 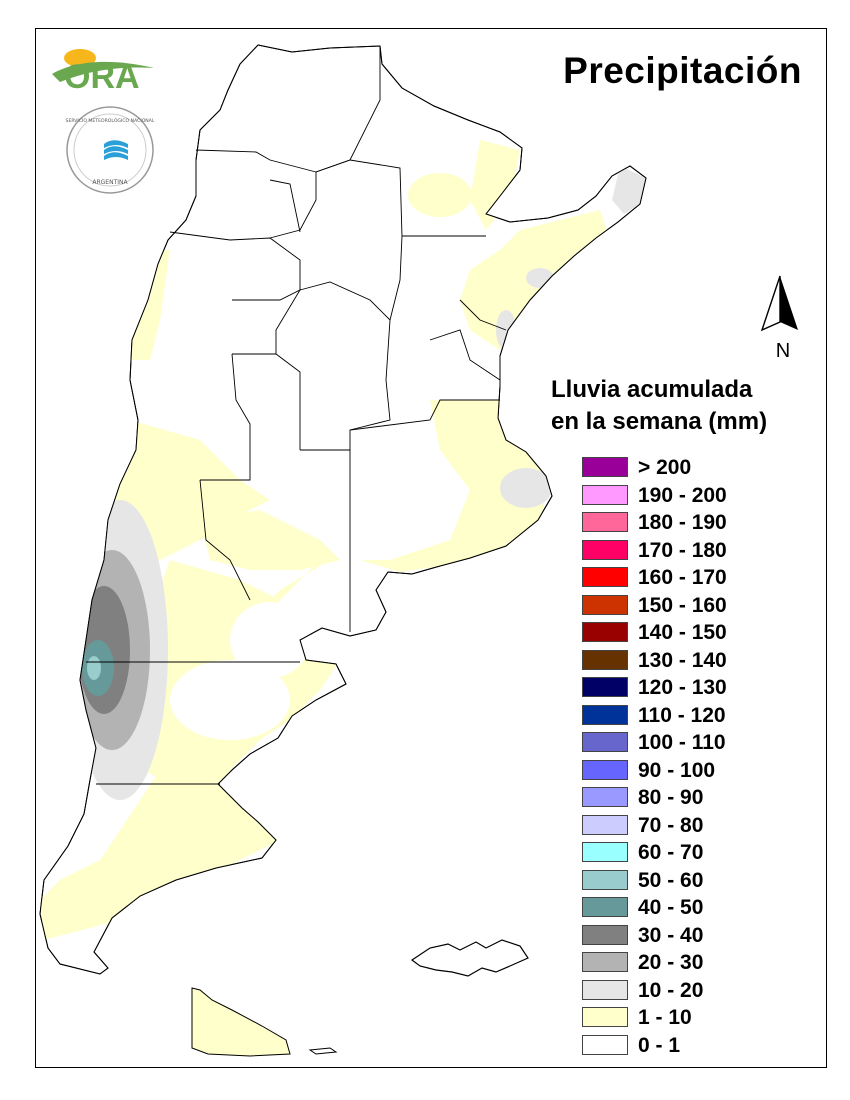 I want to click on legend-item: 140 - 150, so click(x=682, y=633).